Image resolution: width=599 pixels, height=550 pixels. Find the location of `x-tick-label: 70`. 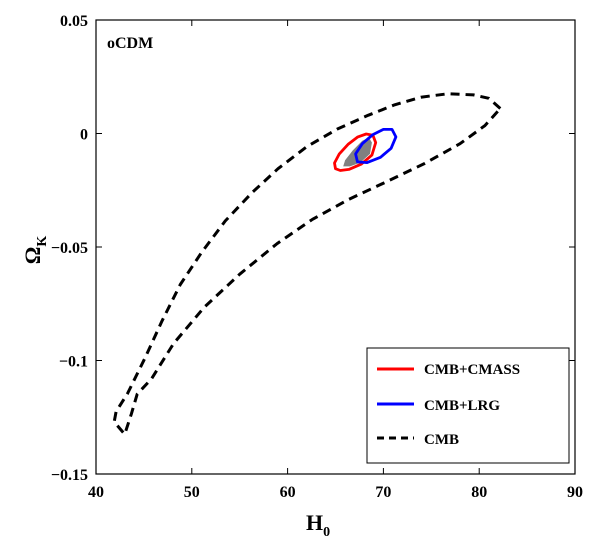

x-tick-label: 70 is located at coordinates (383, 492).